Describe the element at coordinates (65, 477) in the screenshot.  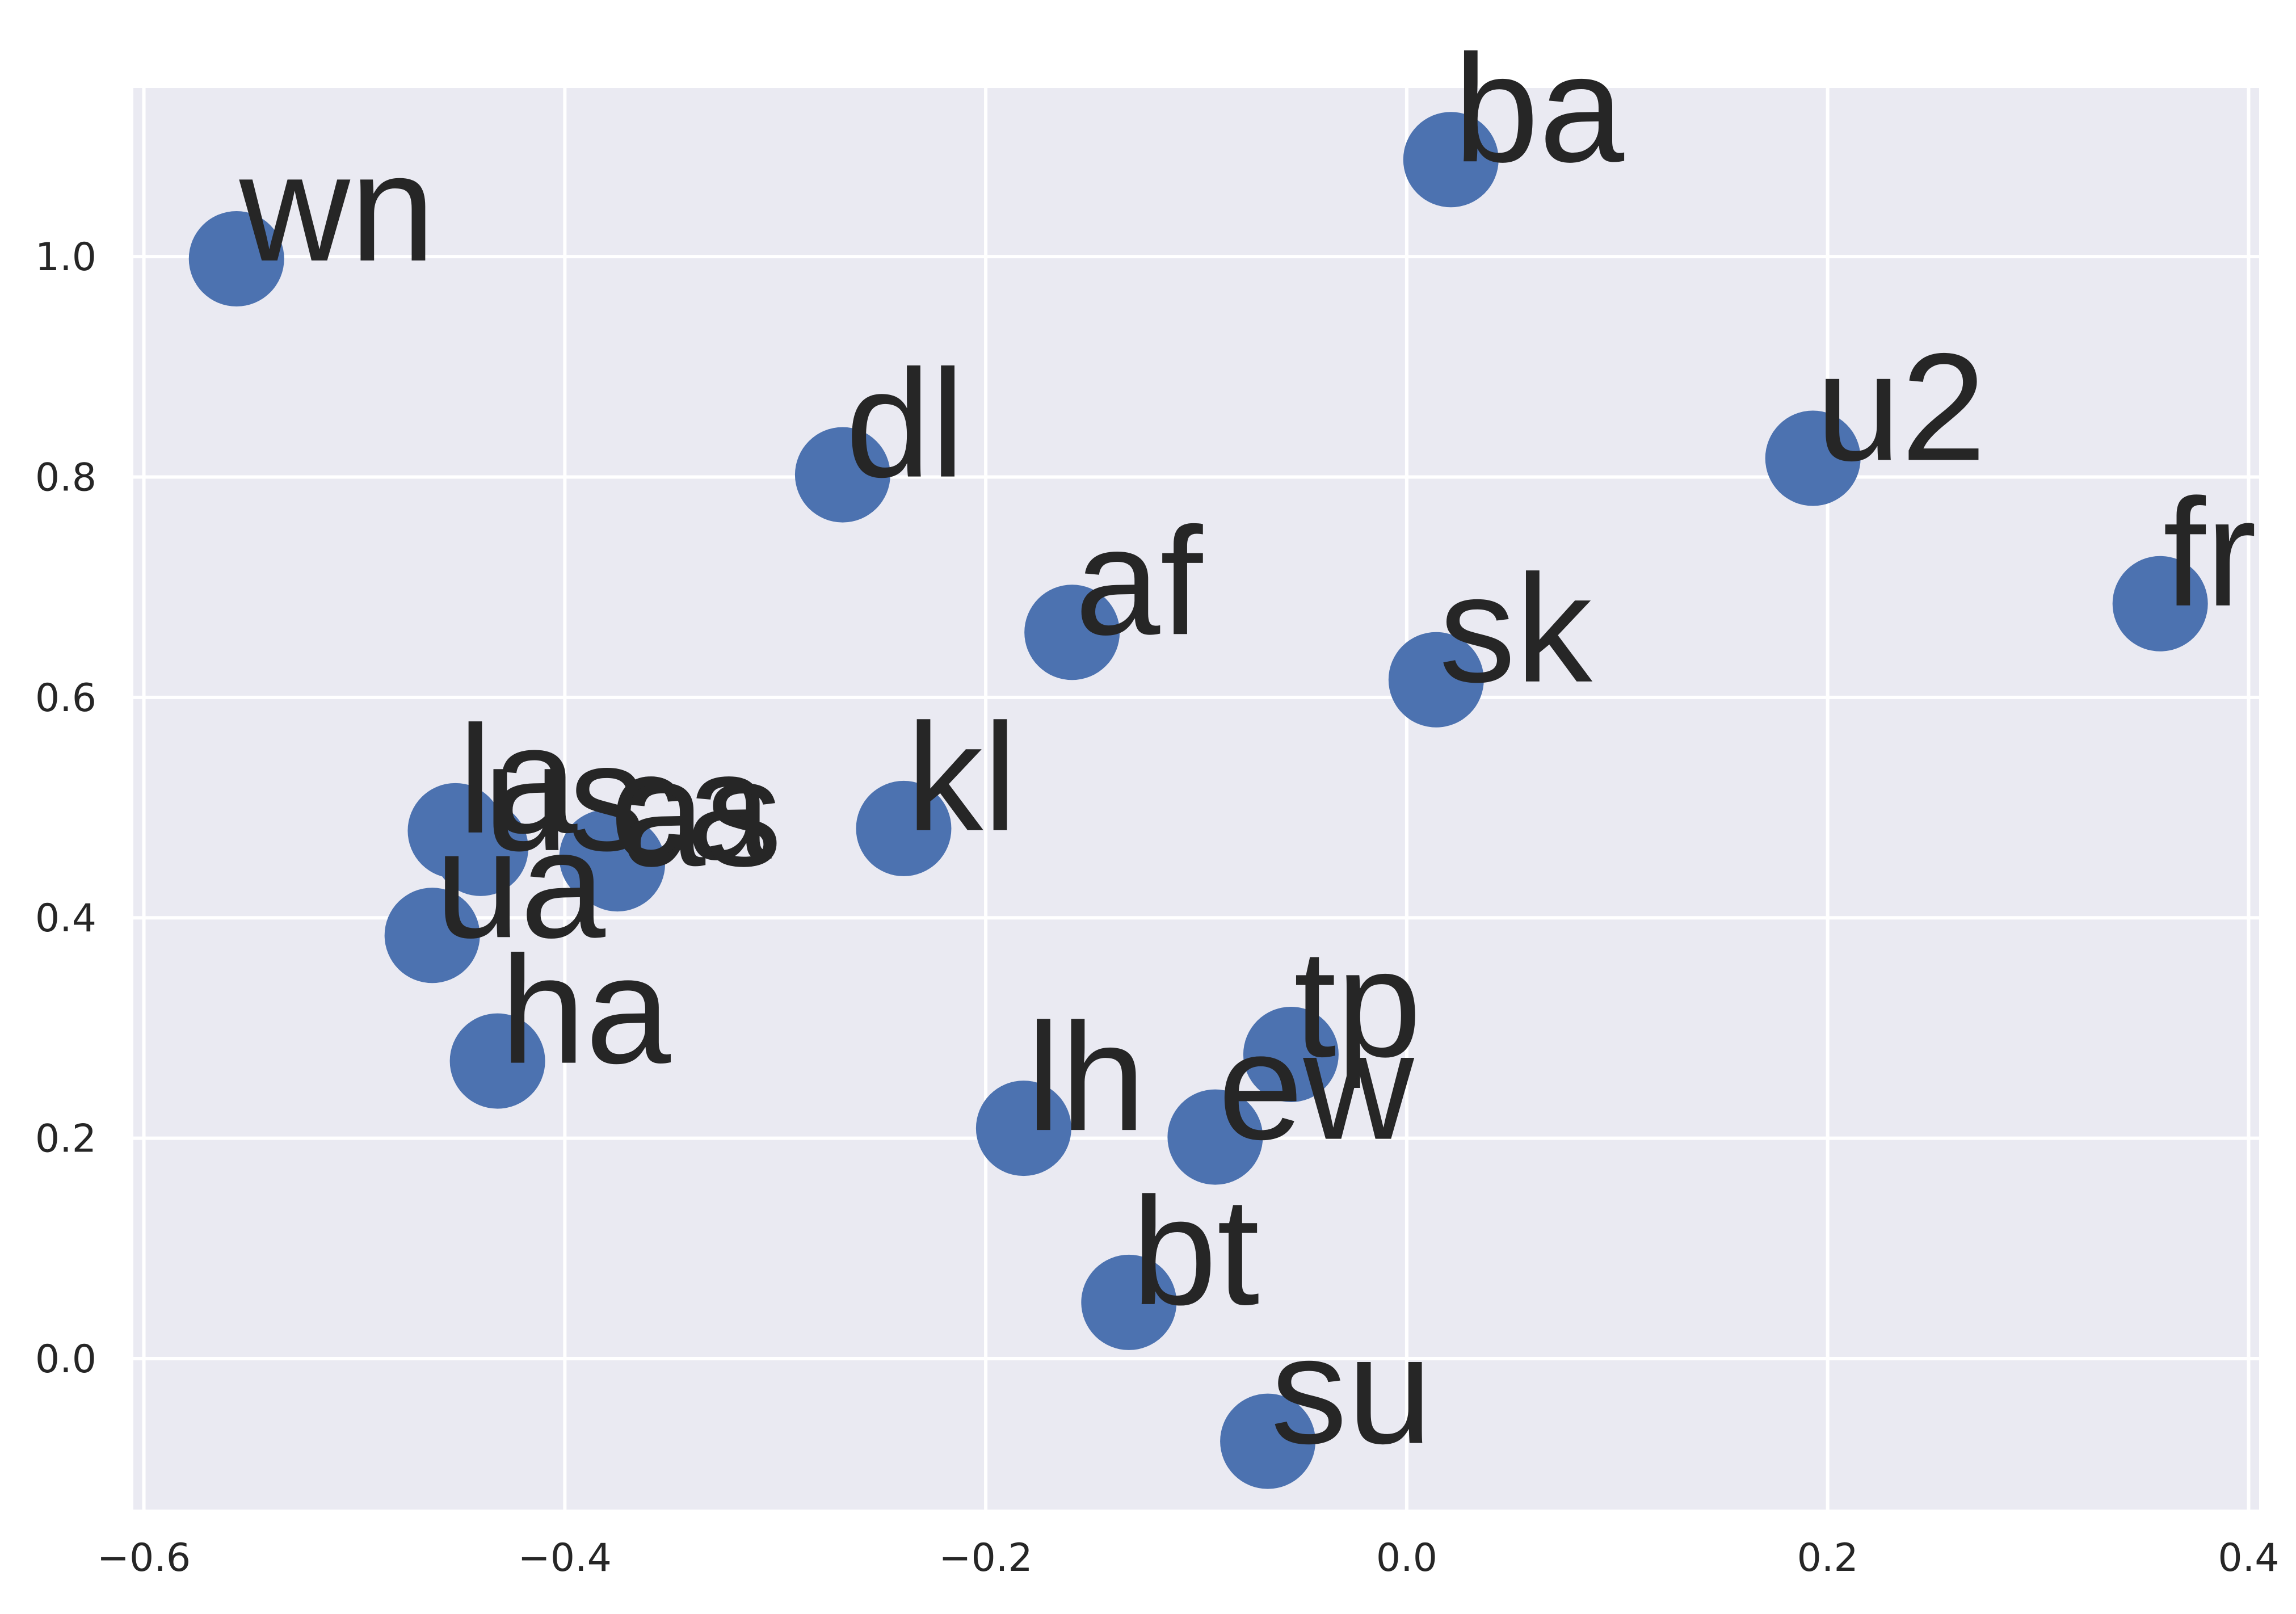
I see `y-tick-label: 0.8` at that location.